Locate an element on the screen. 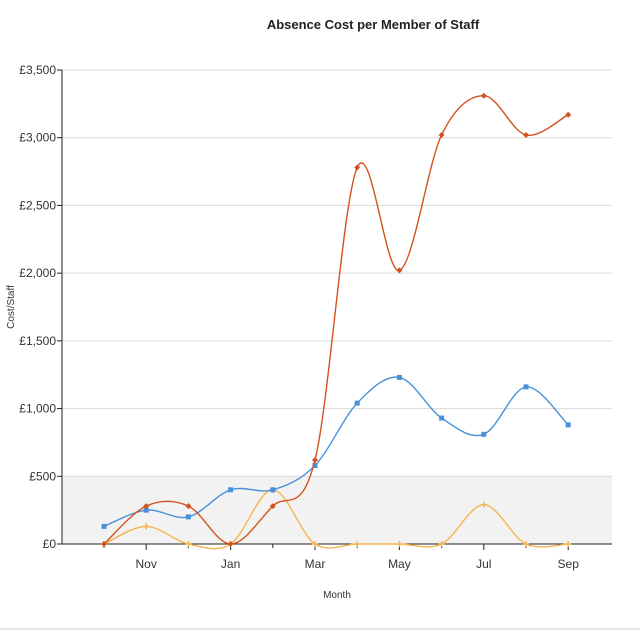 This screenshot has height=640, width=640. y-tick-label: £3,500 is located at coordinates (37, 70).